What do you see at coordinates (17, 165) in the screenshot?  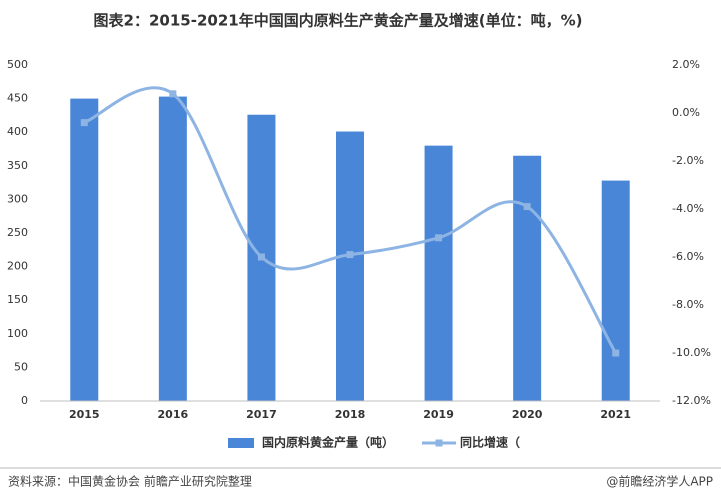 I see `y-tick-label: 350` at bounding box center [17, 165].